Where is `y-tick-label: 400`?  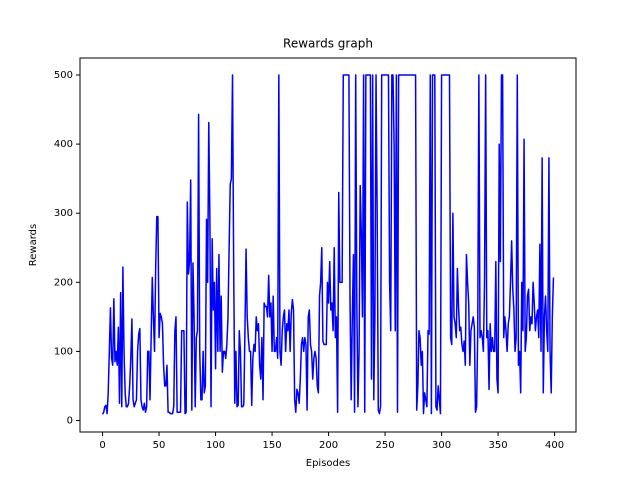 y-tick-label: 400 is located at coordinates (63, 144).